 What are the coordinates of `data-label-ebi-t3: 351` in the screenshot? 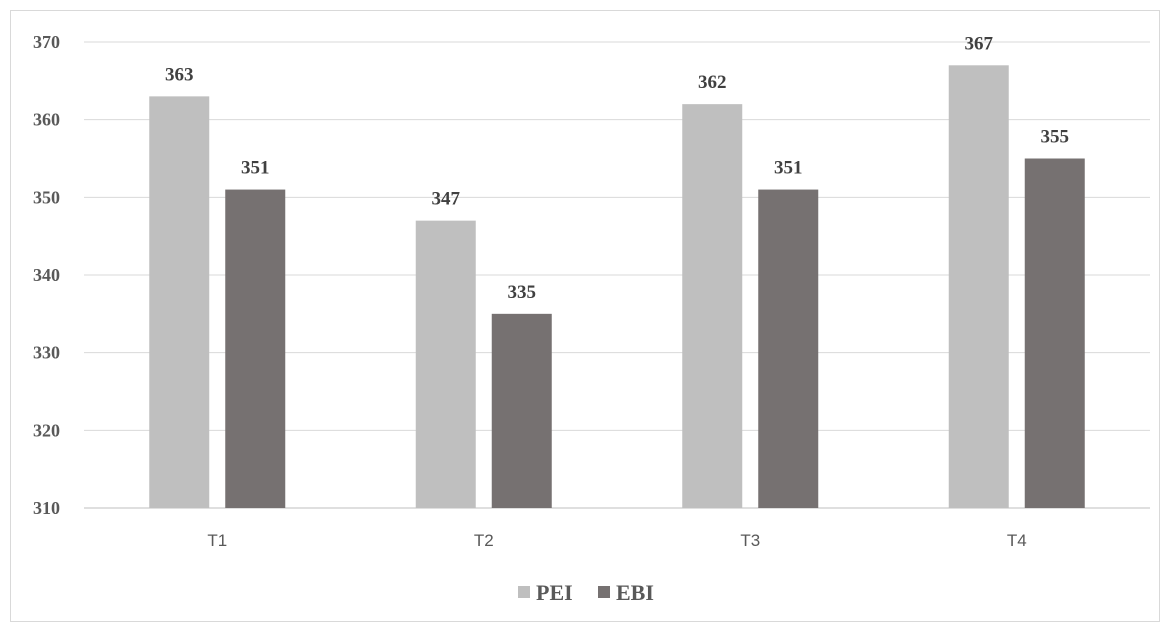 It's located at (788, 168).